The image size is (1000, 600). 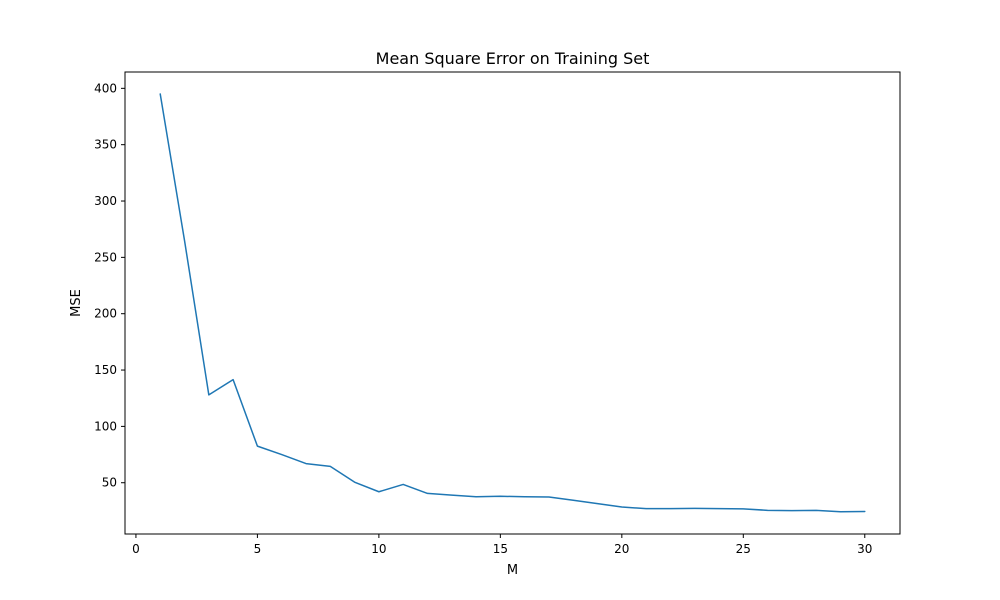 What do you see at coordinates (743, 549) in the screenshot?
I see `x-tick-label: 25` at bounding box center [743, 549].